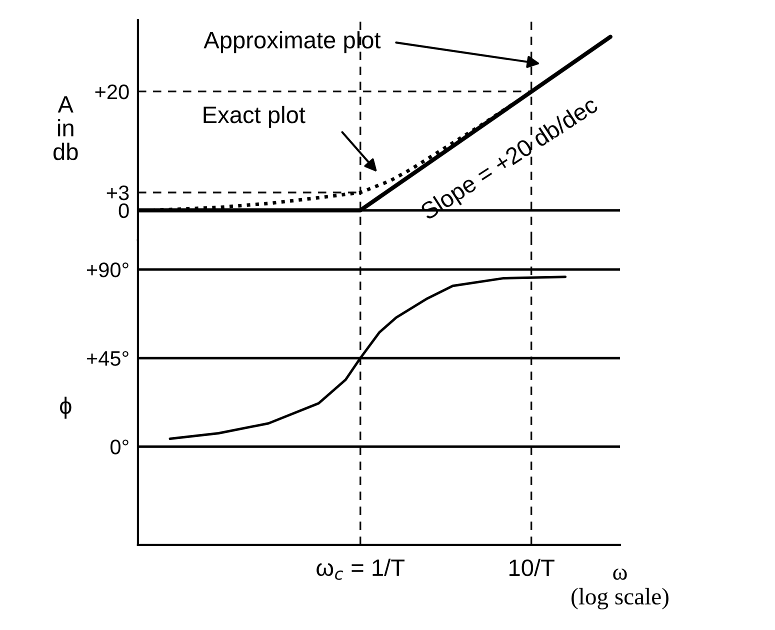 This screenshot has width=775, height=630. Describe the element at coordinates (532, 567) in the screenshot. I see `x-tick-label: 10/T` at that location.